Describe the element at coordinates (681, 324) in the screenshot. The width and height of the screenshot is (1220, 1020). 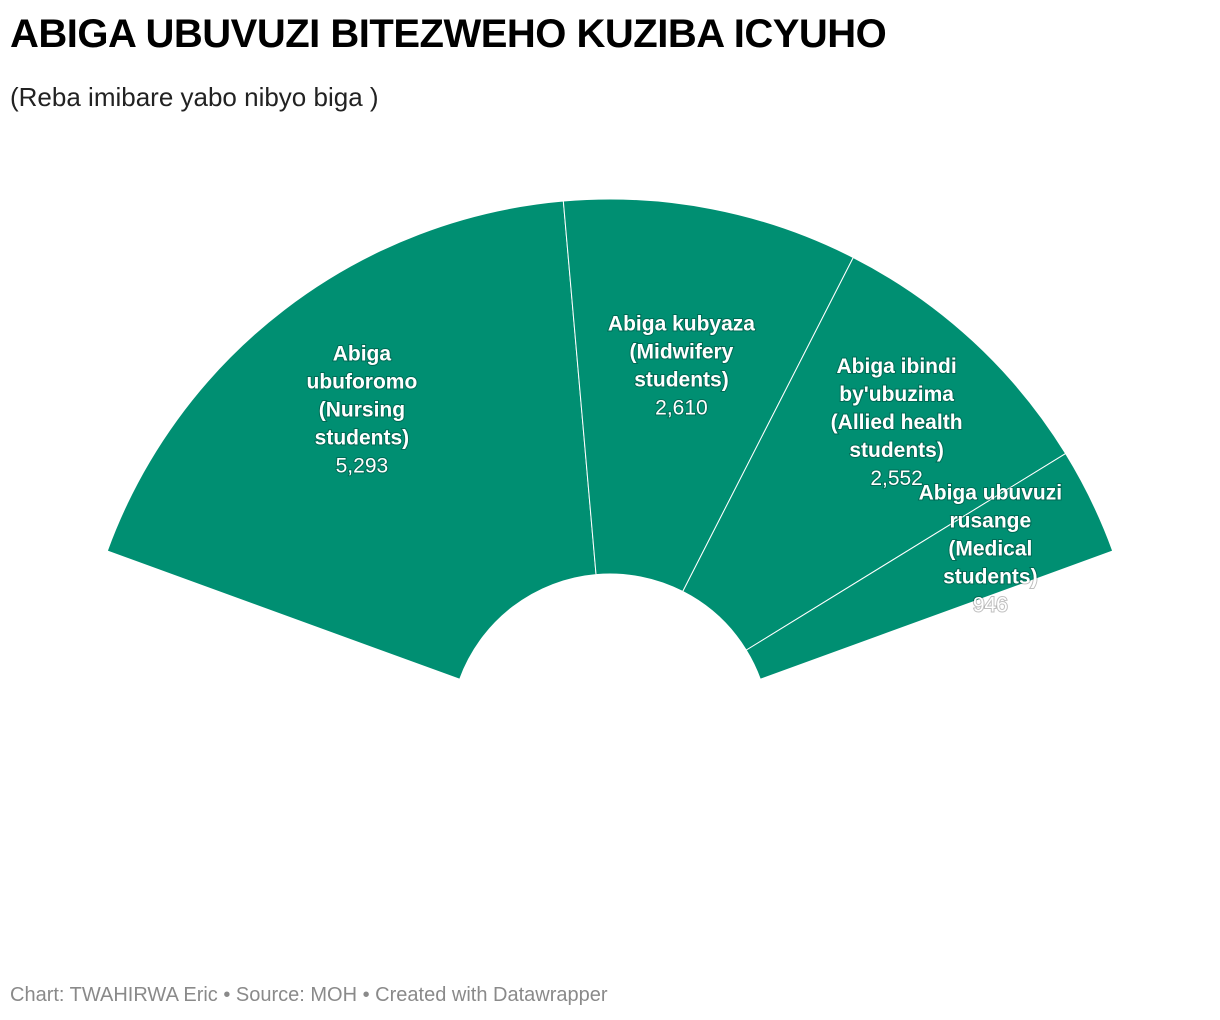
I see `slice-2-label-line: Abiga kubyaza` at that location.